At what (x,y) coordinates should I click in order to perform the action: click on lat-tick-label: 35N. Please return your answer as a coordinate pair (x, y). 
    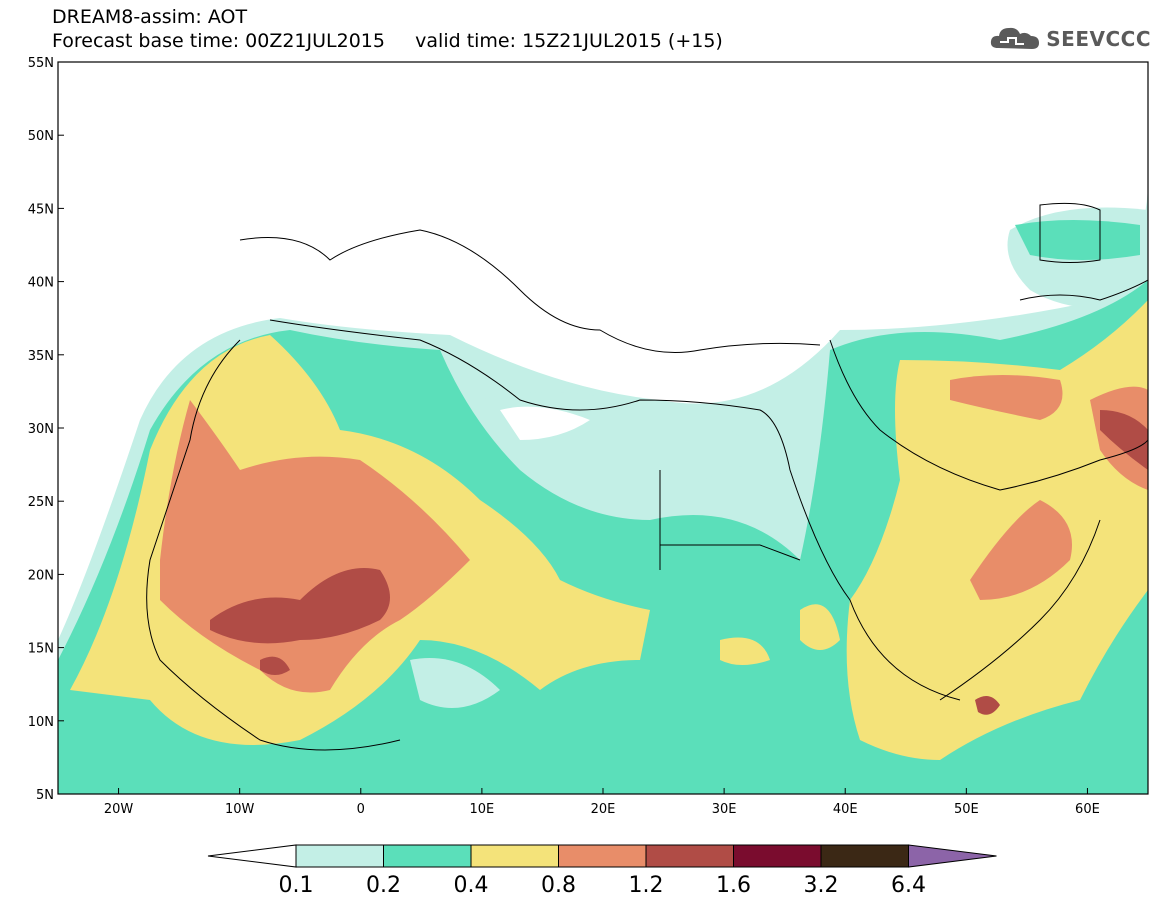
    Looking at the image, I should click on (41, 356).